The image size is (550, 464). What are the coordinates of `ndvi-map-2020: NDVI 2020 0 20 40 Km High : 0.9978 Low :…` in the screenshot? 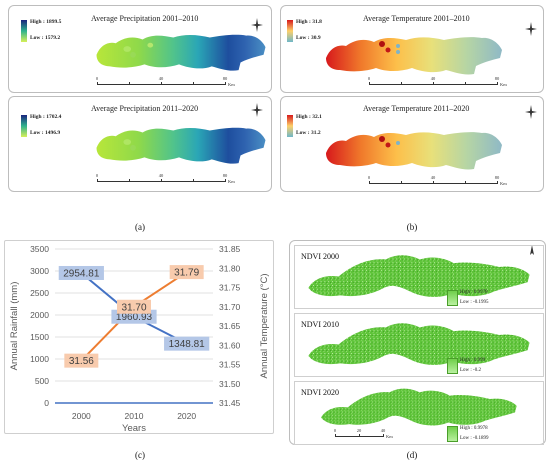 It's located at (419, 413).